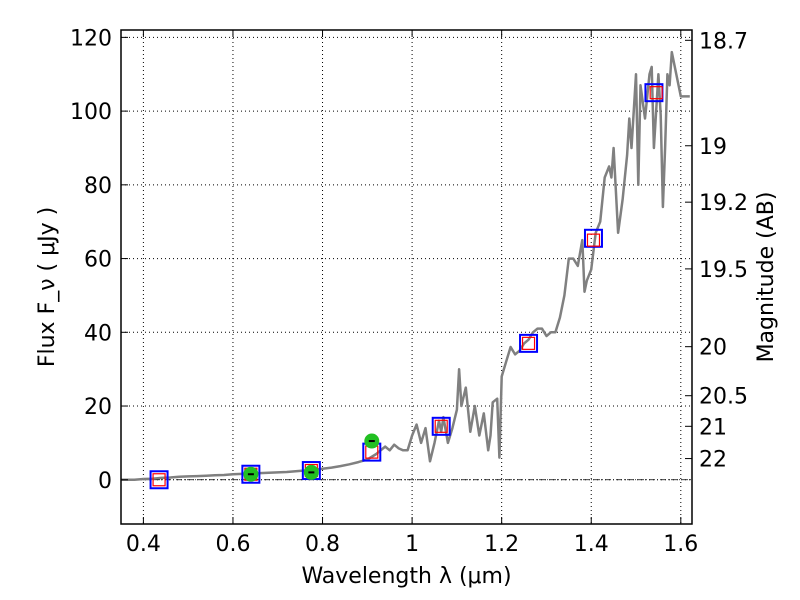  I want to click on y-tick-label: 60, so click(98, 260).